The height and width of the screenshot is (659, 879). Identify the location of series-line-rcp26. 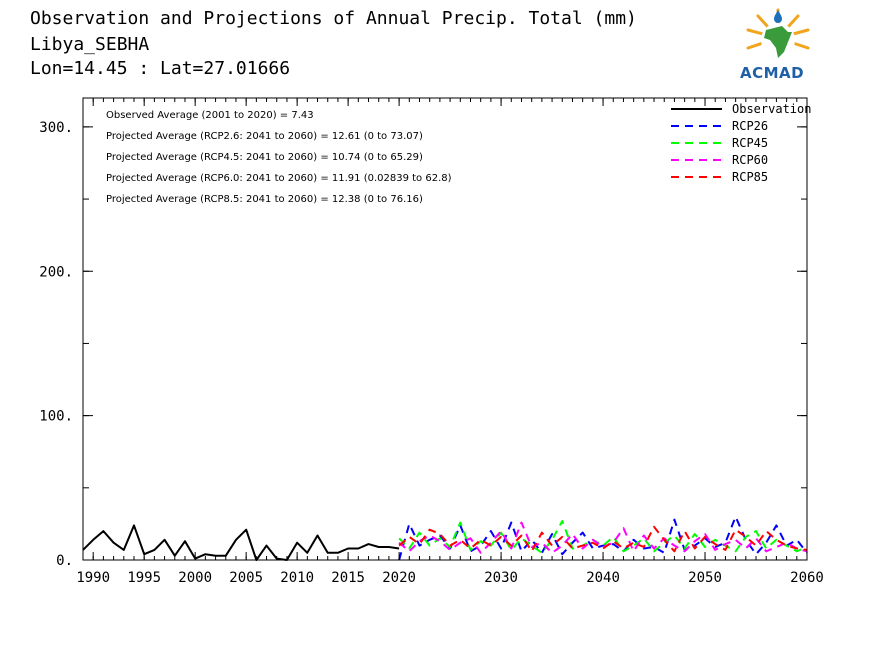
(603, 538).